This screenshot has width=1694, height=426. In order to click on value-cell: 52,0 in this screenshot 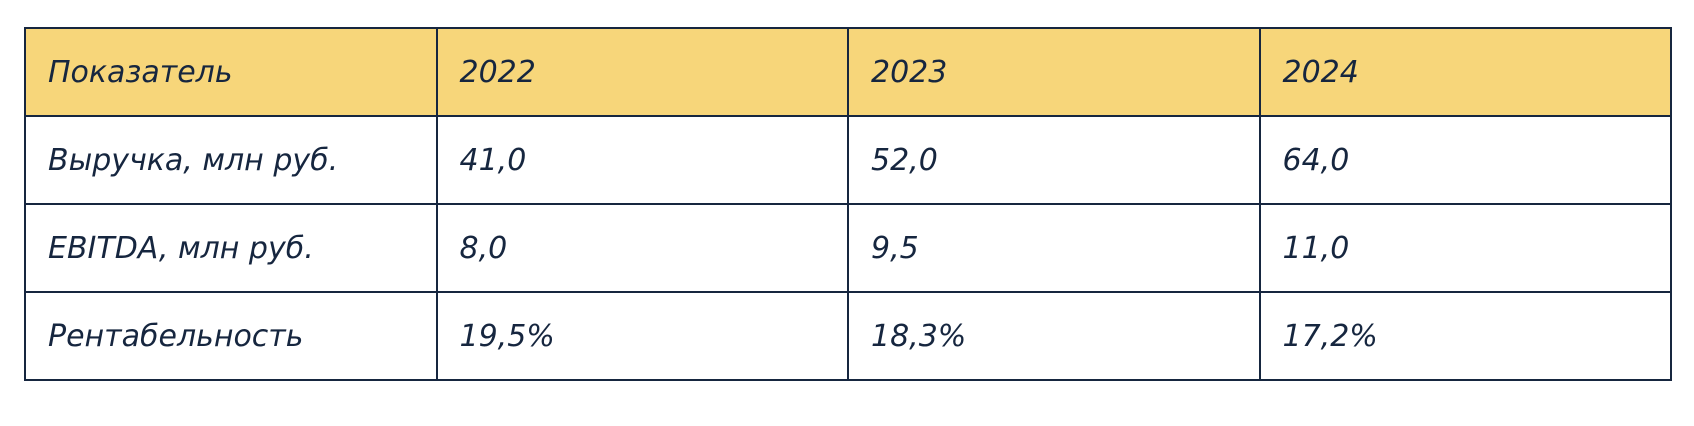, I will do `click(1054, 160)`.